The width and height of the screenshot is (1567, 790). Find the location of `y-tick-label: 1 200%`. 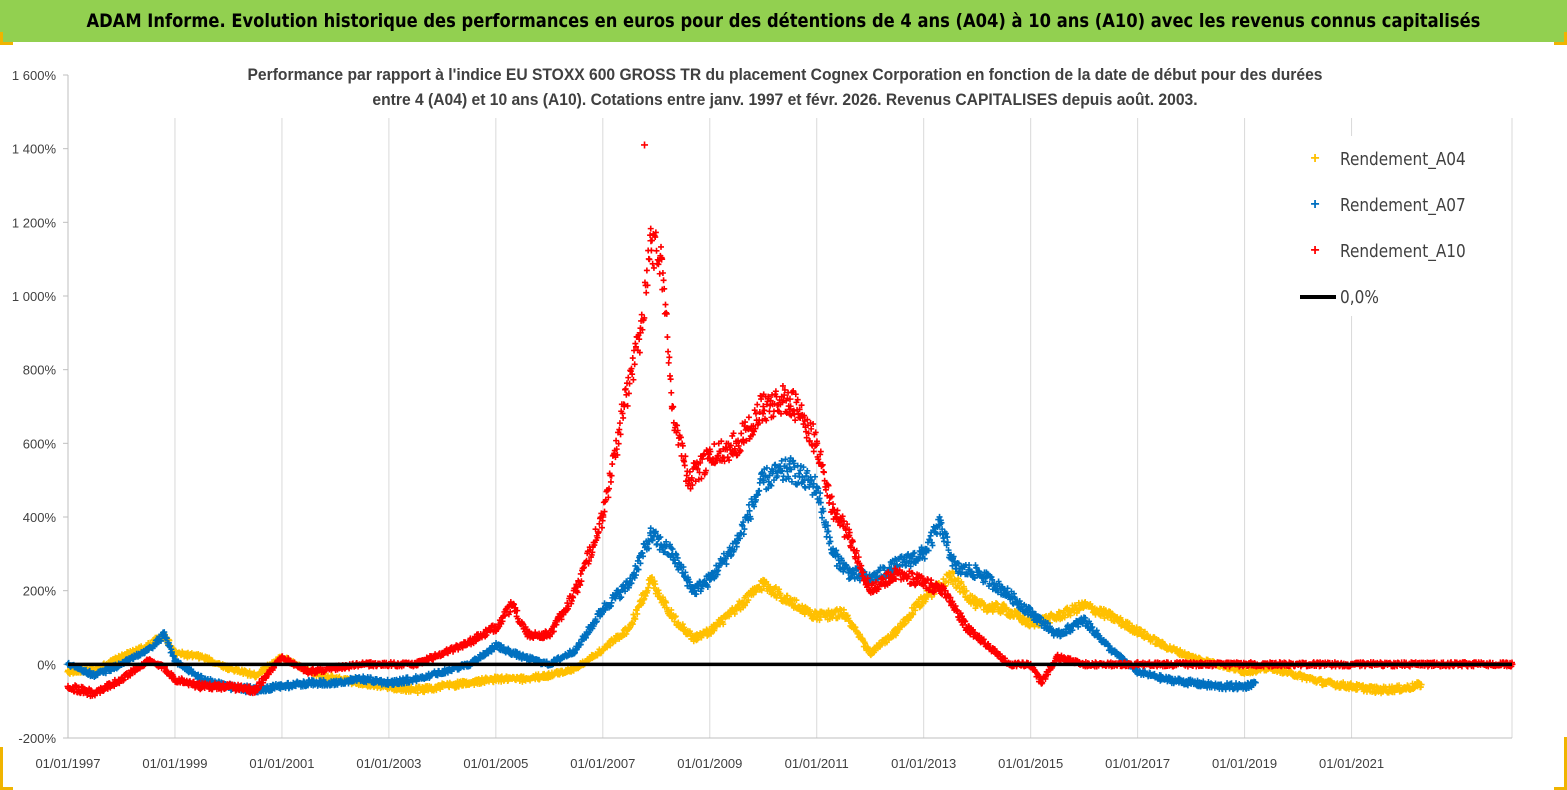

y-tick-label: 1 200% is located at coordinates (34, 222).